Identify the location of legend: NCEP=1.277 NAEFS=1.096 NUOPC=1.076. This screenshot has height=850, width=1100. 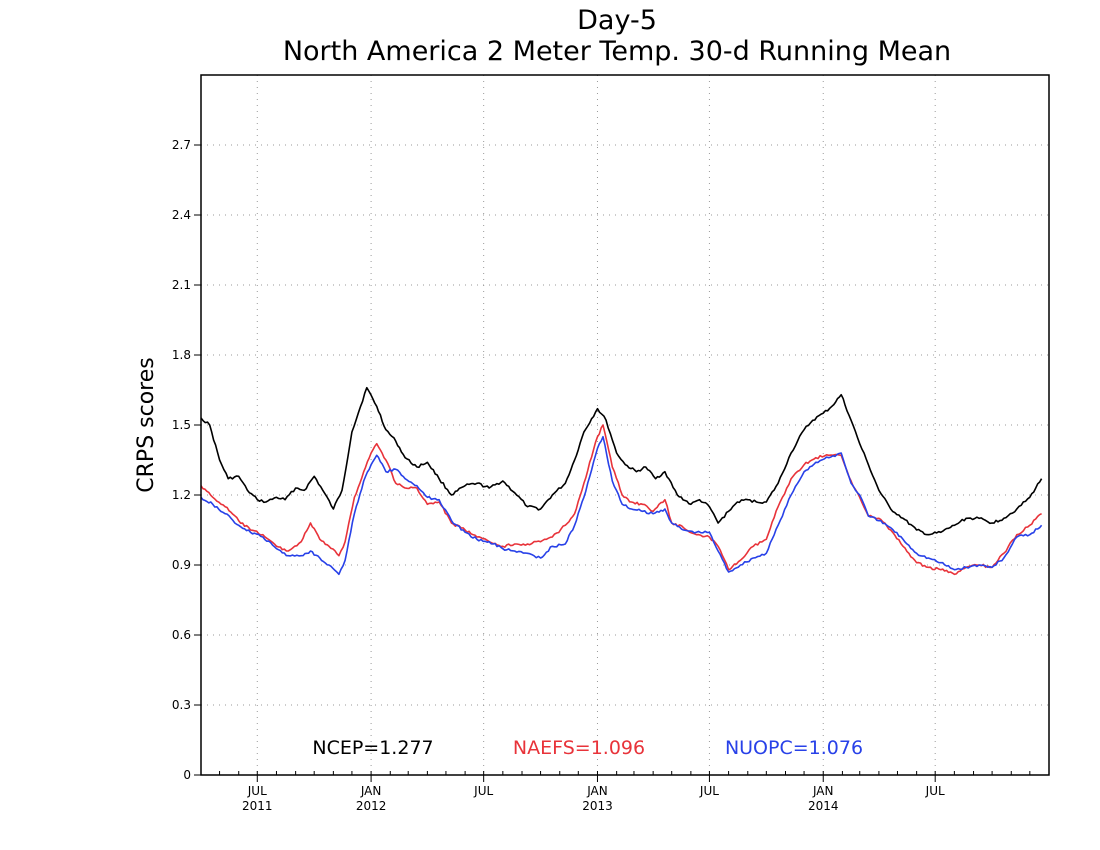
(587, 748).